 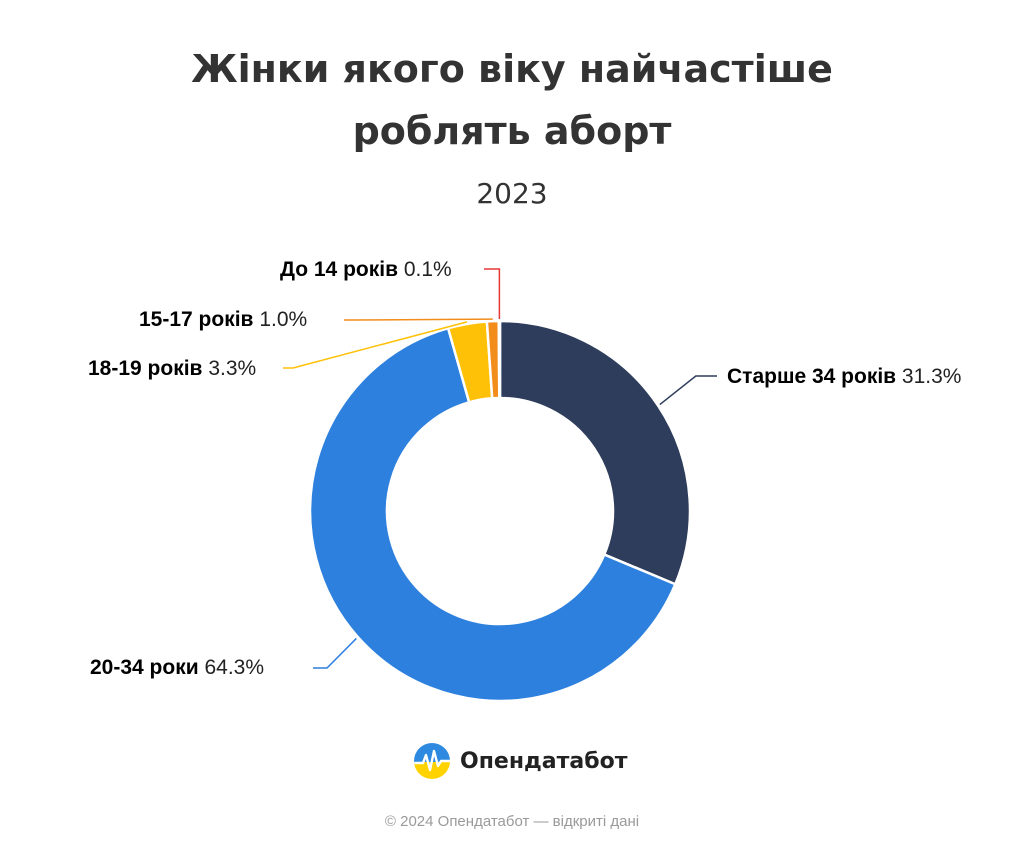 I want to click on opendatabot-icon, so click(x=432, y=761).